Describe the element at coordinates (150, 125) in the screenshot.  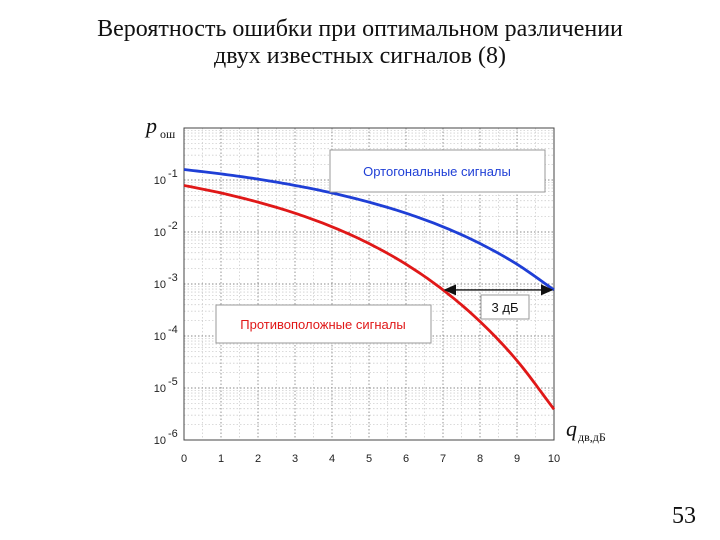
I see `y-axis-symbol: p` at that location.